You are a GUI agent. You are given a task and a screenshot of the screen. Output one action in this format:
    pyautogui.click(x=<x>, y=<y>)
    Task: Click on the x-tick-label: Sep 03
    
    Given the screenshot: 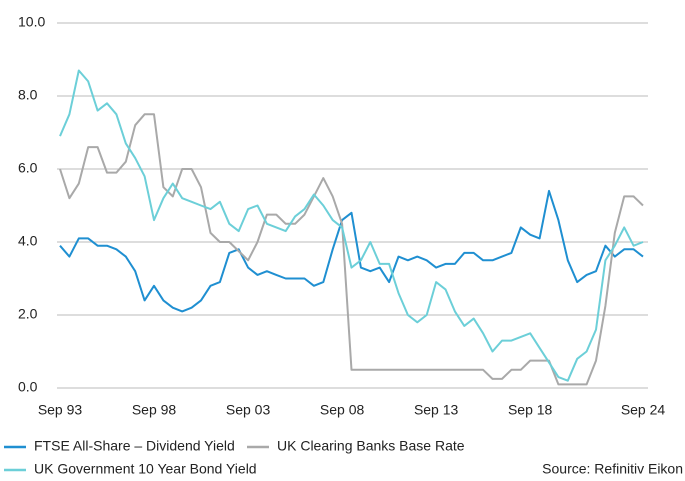 What is the action you would take?
    pyautogui.click(x=248, y=410)
    